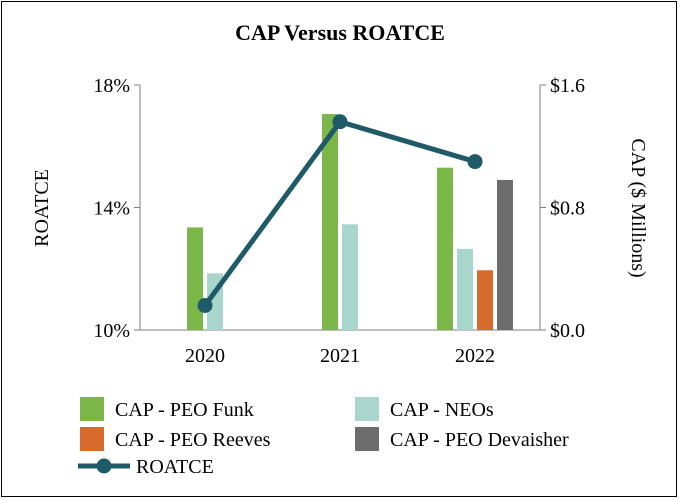 The height and width of the screenshot is (500, 680). I want to click on bar-cap-peo-funk-2022, so click(445, 248).